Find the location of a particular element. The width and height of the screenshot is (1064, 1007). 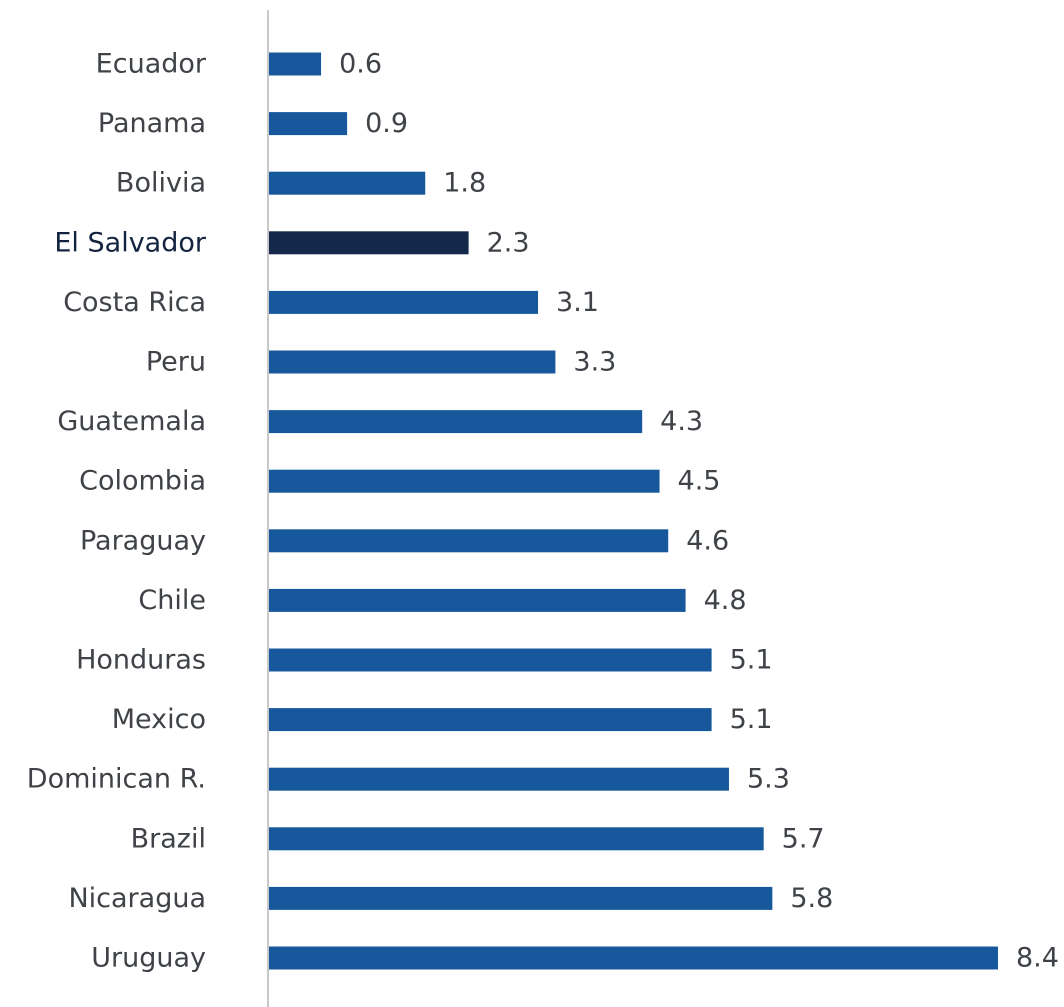

category-label-el-salvador: El Salvador is located at coordinates (130, 242).